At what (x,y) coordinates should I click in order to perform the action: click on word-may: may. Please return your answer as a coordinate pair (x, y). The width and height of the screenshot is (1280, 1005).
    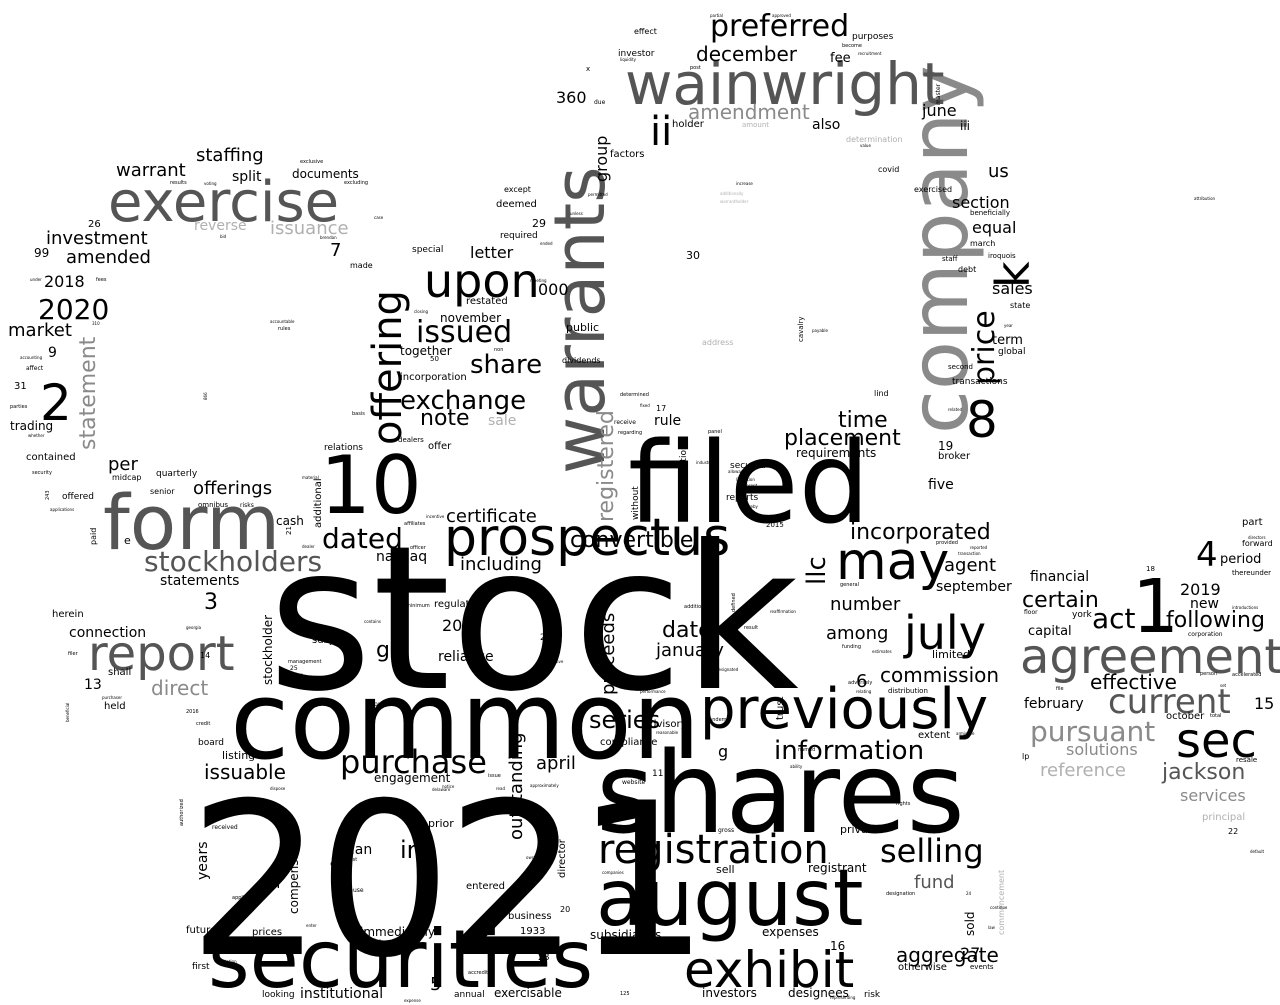
    Looking at the image, I should click on (893, 562).